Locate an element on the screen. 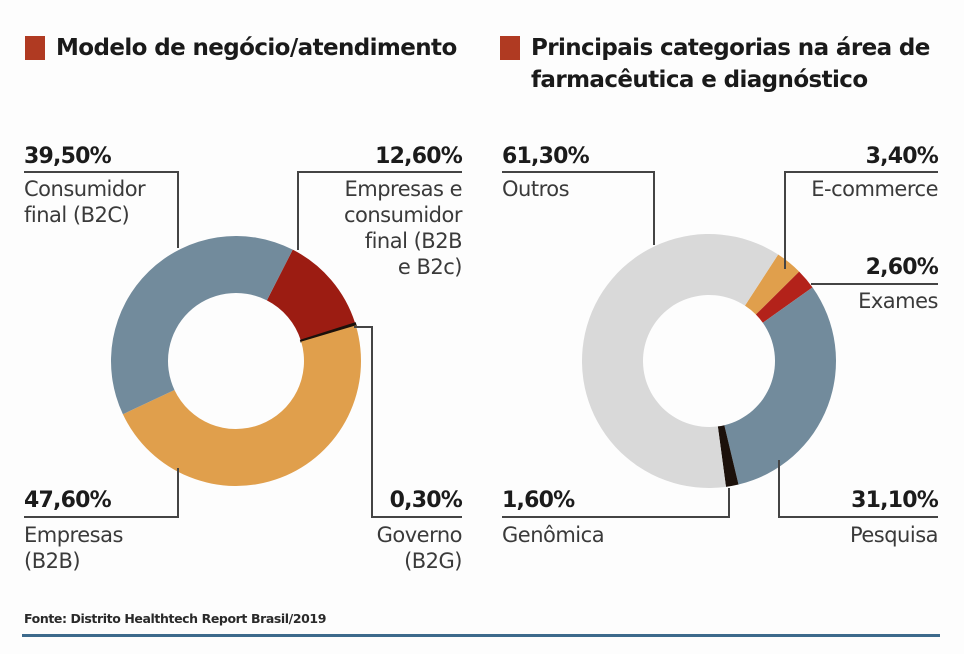 The width and height of the screenshot is (964, 654). value-label-pesquisa: 31,10% is located at coordinates (895, 500).